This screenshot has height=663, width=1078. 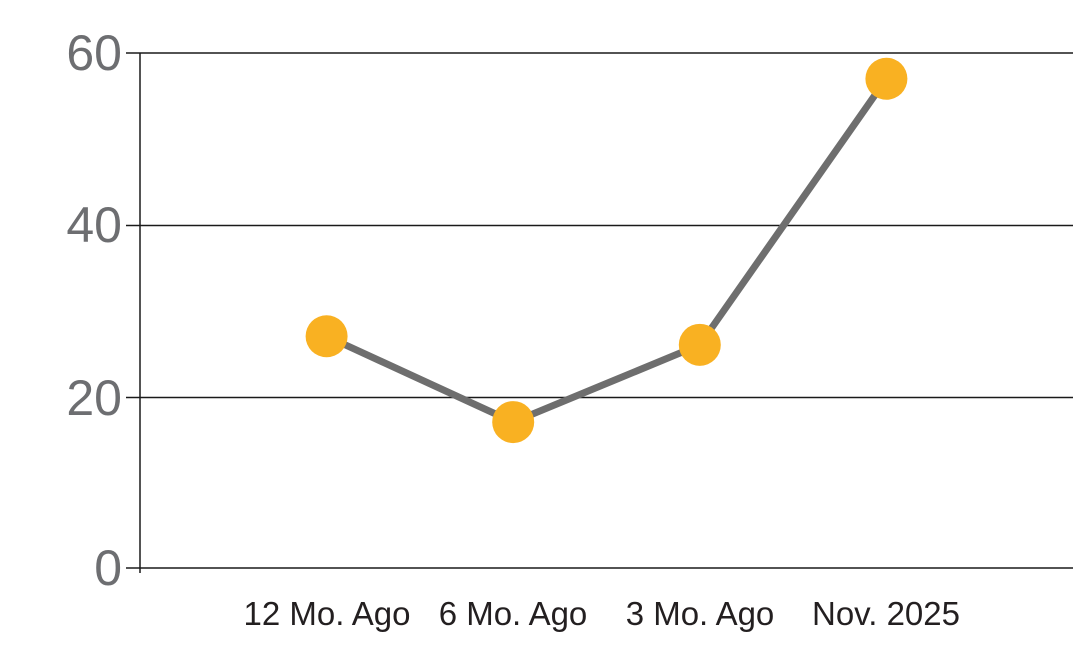 What do you see at coordinates (108, 568) in the screenshot?
I see `y-axis-tick-label: 0` at bounding box center [108, 568].